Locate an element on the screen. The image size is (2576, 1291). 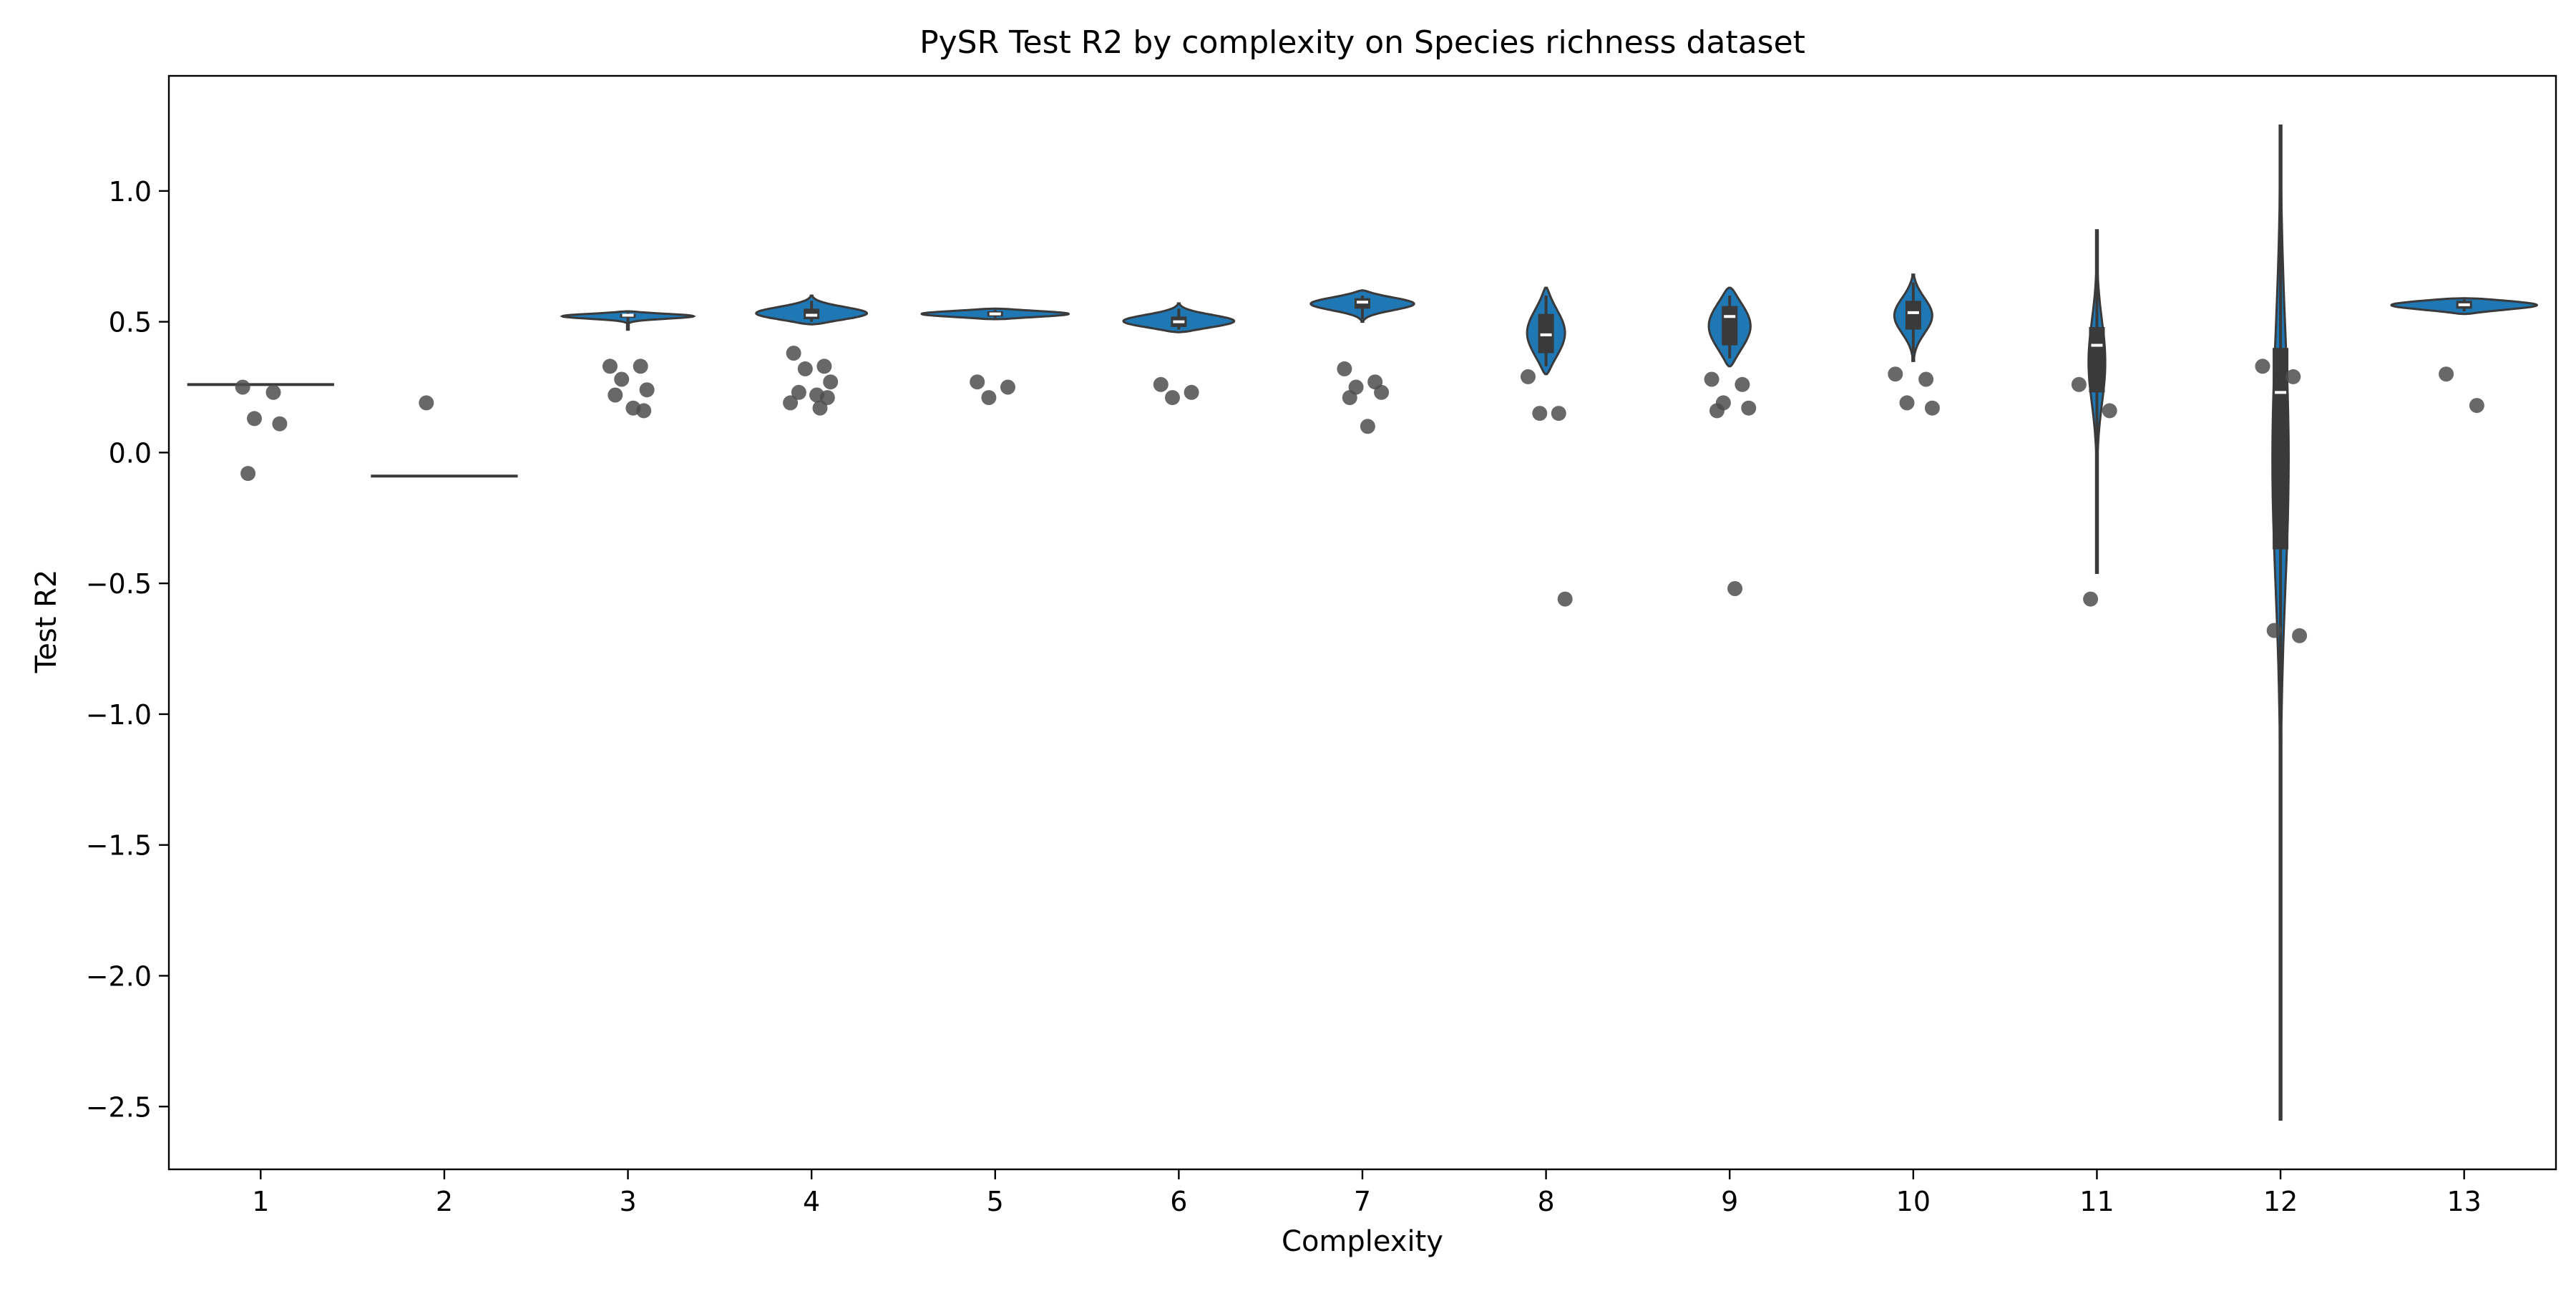
x-tick-label: 11 is located at coordinates (2096, 1201).